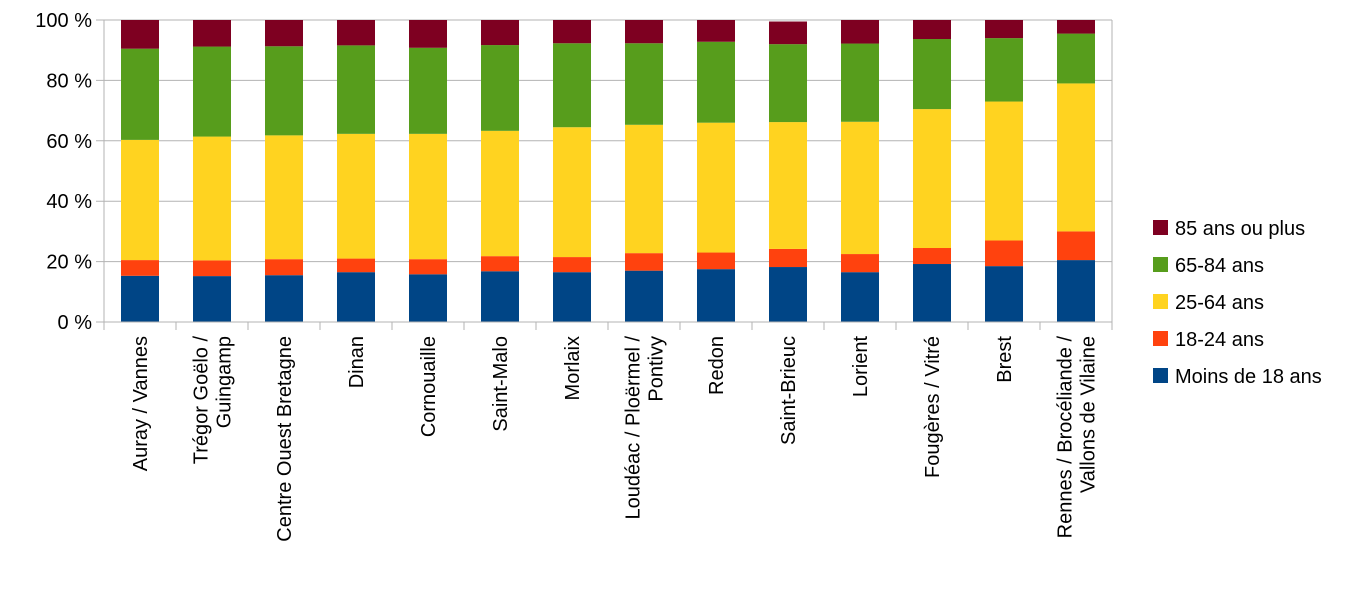 The width and height of the screenshot is (1367, 604). Describe the element at coordinates (717, 365) in the screenshot. I see `x-tick-label: Redon` at that location.